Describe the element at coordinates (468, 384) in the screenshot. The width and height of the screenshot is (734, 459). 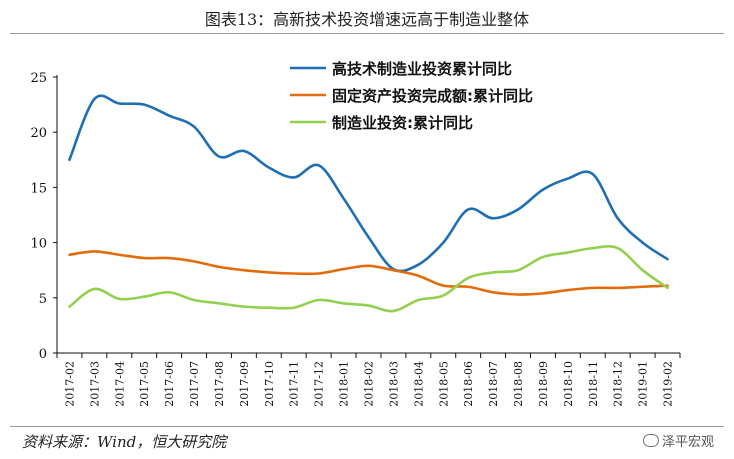
I see `x-tick-label: 2018-06` at that location.